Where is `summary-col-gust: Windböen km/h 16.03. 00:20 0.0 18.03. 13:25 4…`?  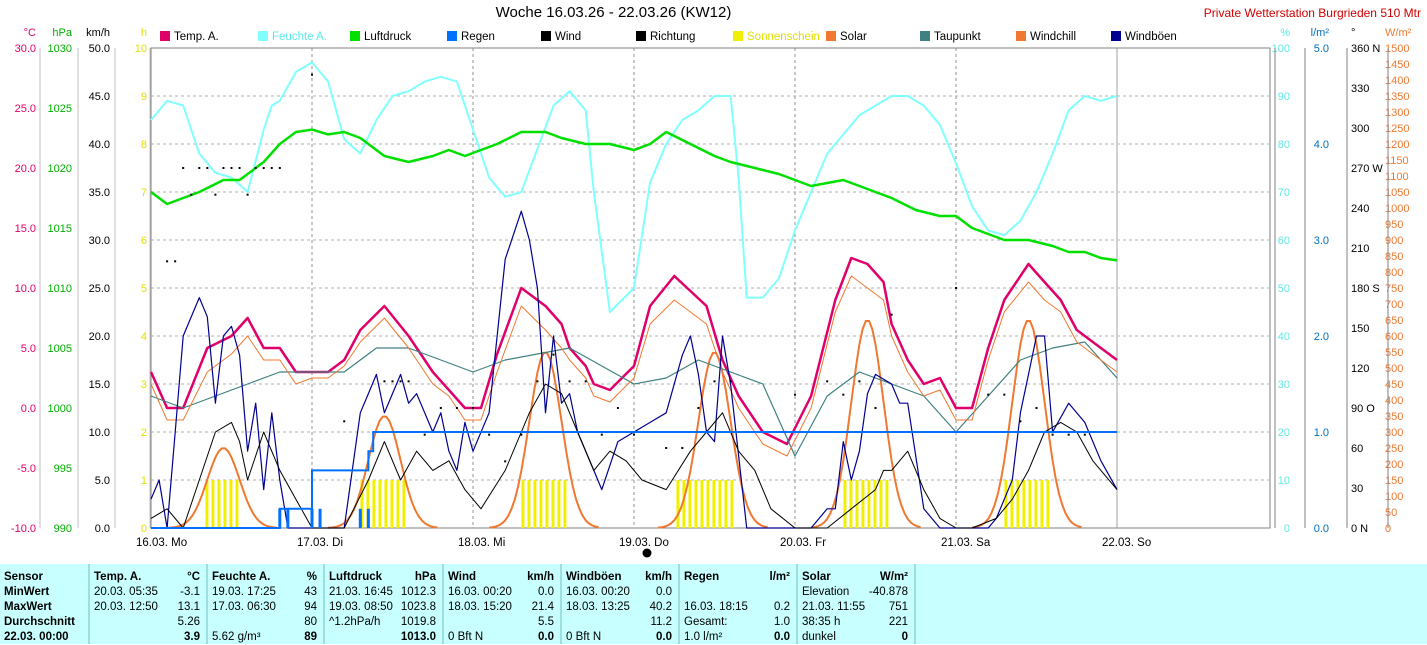
summary-col-gust: Windböen km/h 16.03. 00:20 0.0 18.03. 13:25 4… is located at coordinates (621, 604).